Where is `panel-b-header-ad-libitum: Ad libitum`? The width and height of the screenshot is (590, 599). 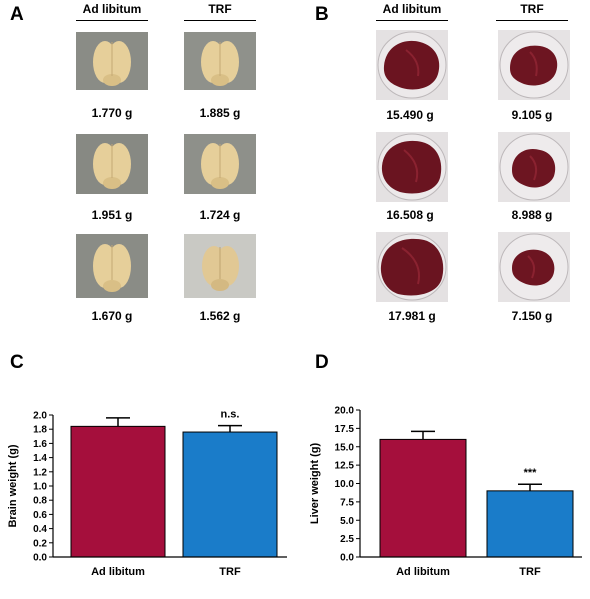 panel-b-header-ad-libitum: Ad libitum is located at coordinates (412, 11).